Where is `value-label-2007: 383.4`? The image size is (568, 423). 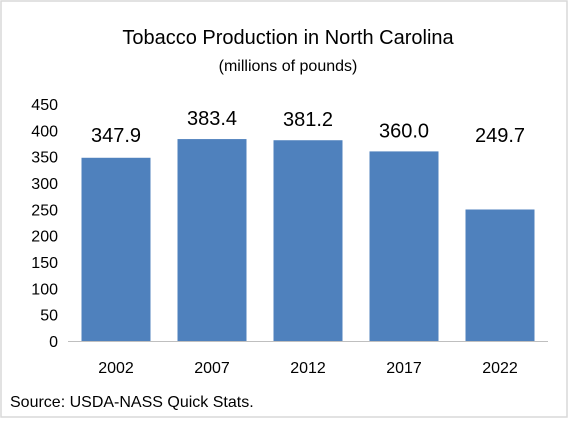
value-label-2007: 383.4 is located at coordinates (212, 119).